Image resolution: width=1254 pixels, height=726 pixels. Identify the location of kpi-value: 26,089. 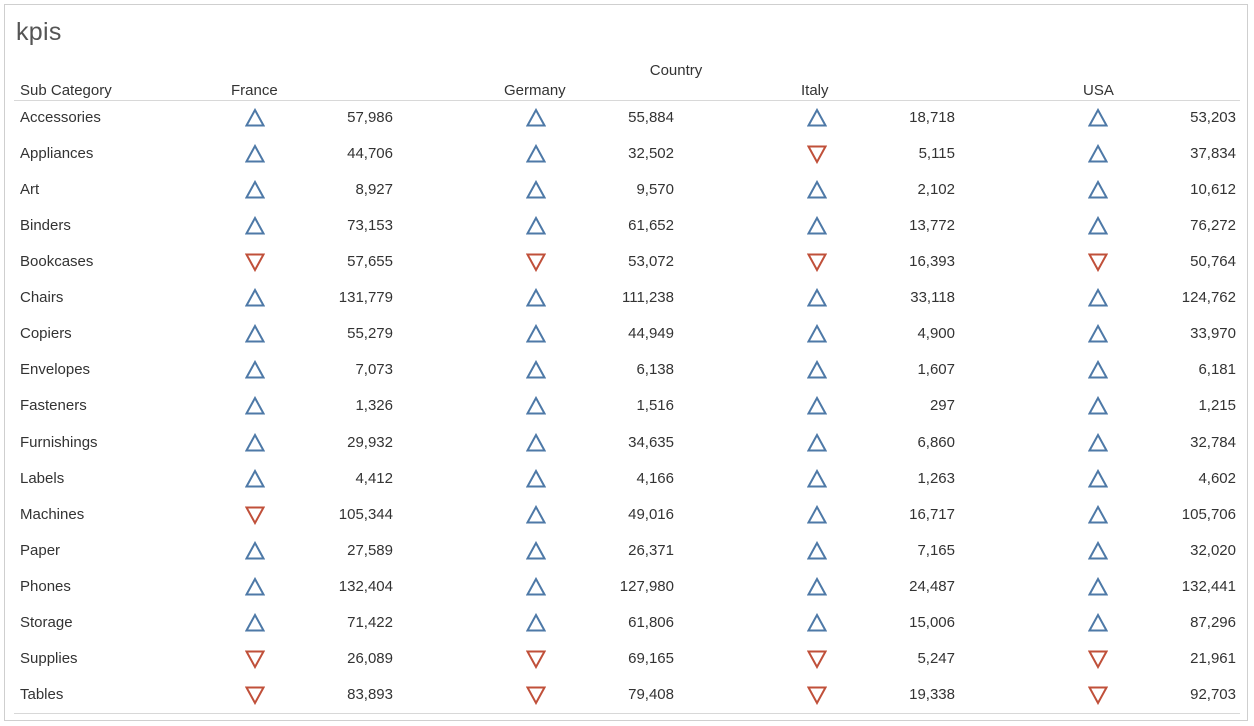
(370, 658).